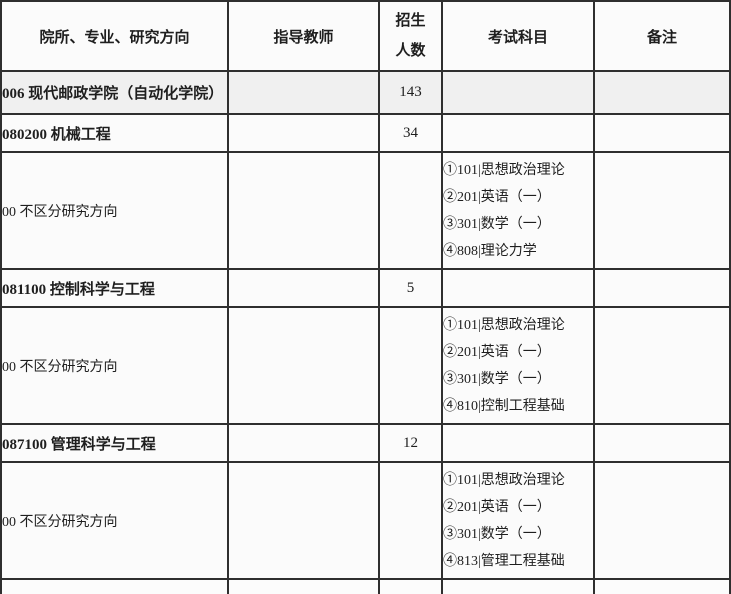 The width and height of the screenshot is (731, 594). I want to click on program-name-cell: 006 现代邮政学院（自动化学院）, so click(114, 92).